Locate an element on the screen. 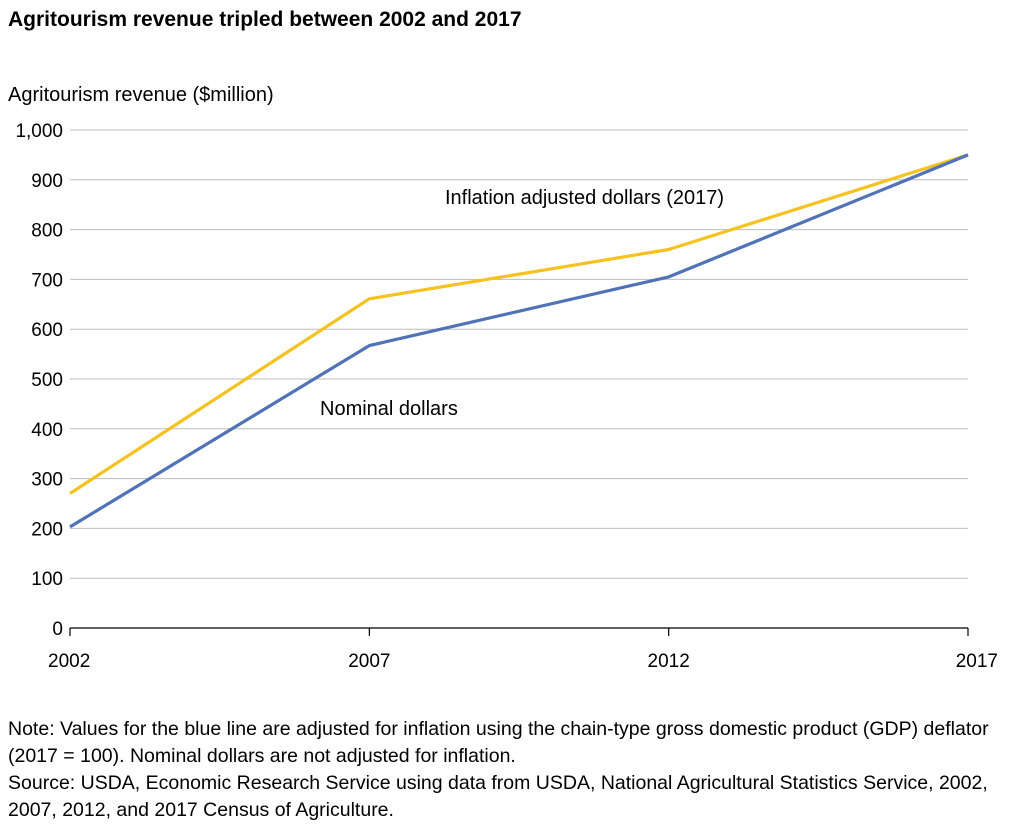 Image resolution: width=1024 pixels, height=838 pixels. y-tick-label: 700 is located at coordinates (47, 280).